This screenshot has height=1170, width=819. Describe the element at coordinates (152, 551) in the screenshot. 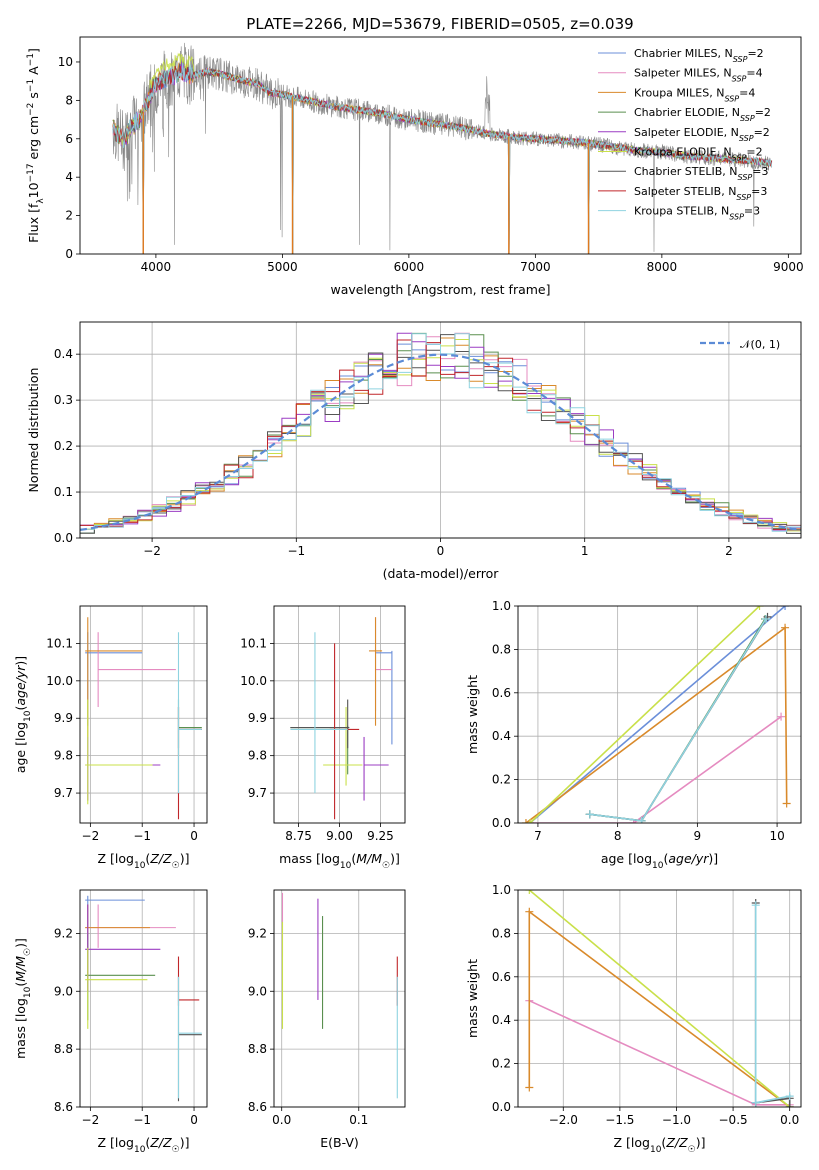

I see `x-tick-label: −2` at that location.